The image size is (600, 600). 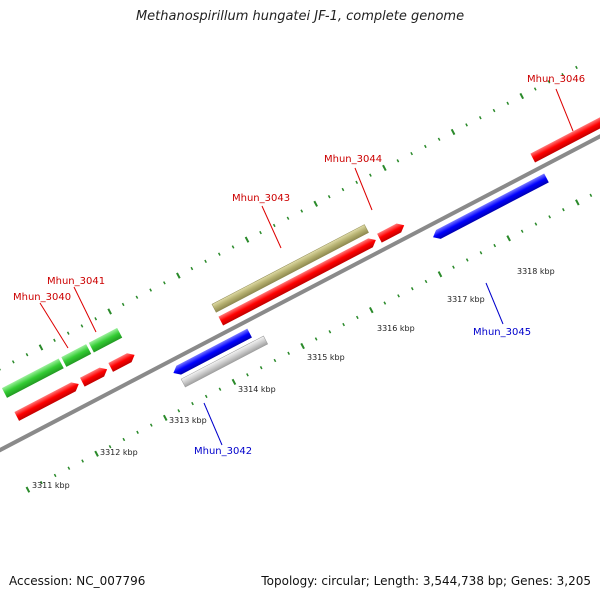 What do you see at coordinates (556, 79) in the screenshot?
I see `gene-label-mhun-3046: Mhun_3046` at bounding box center [556, 79].